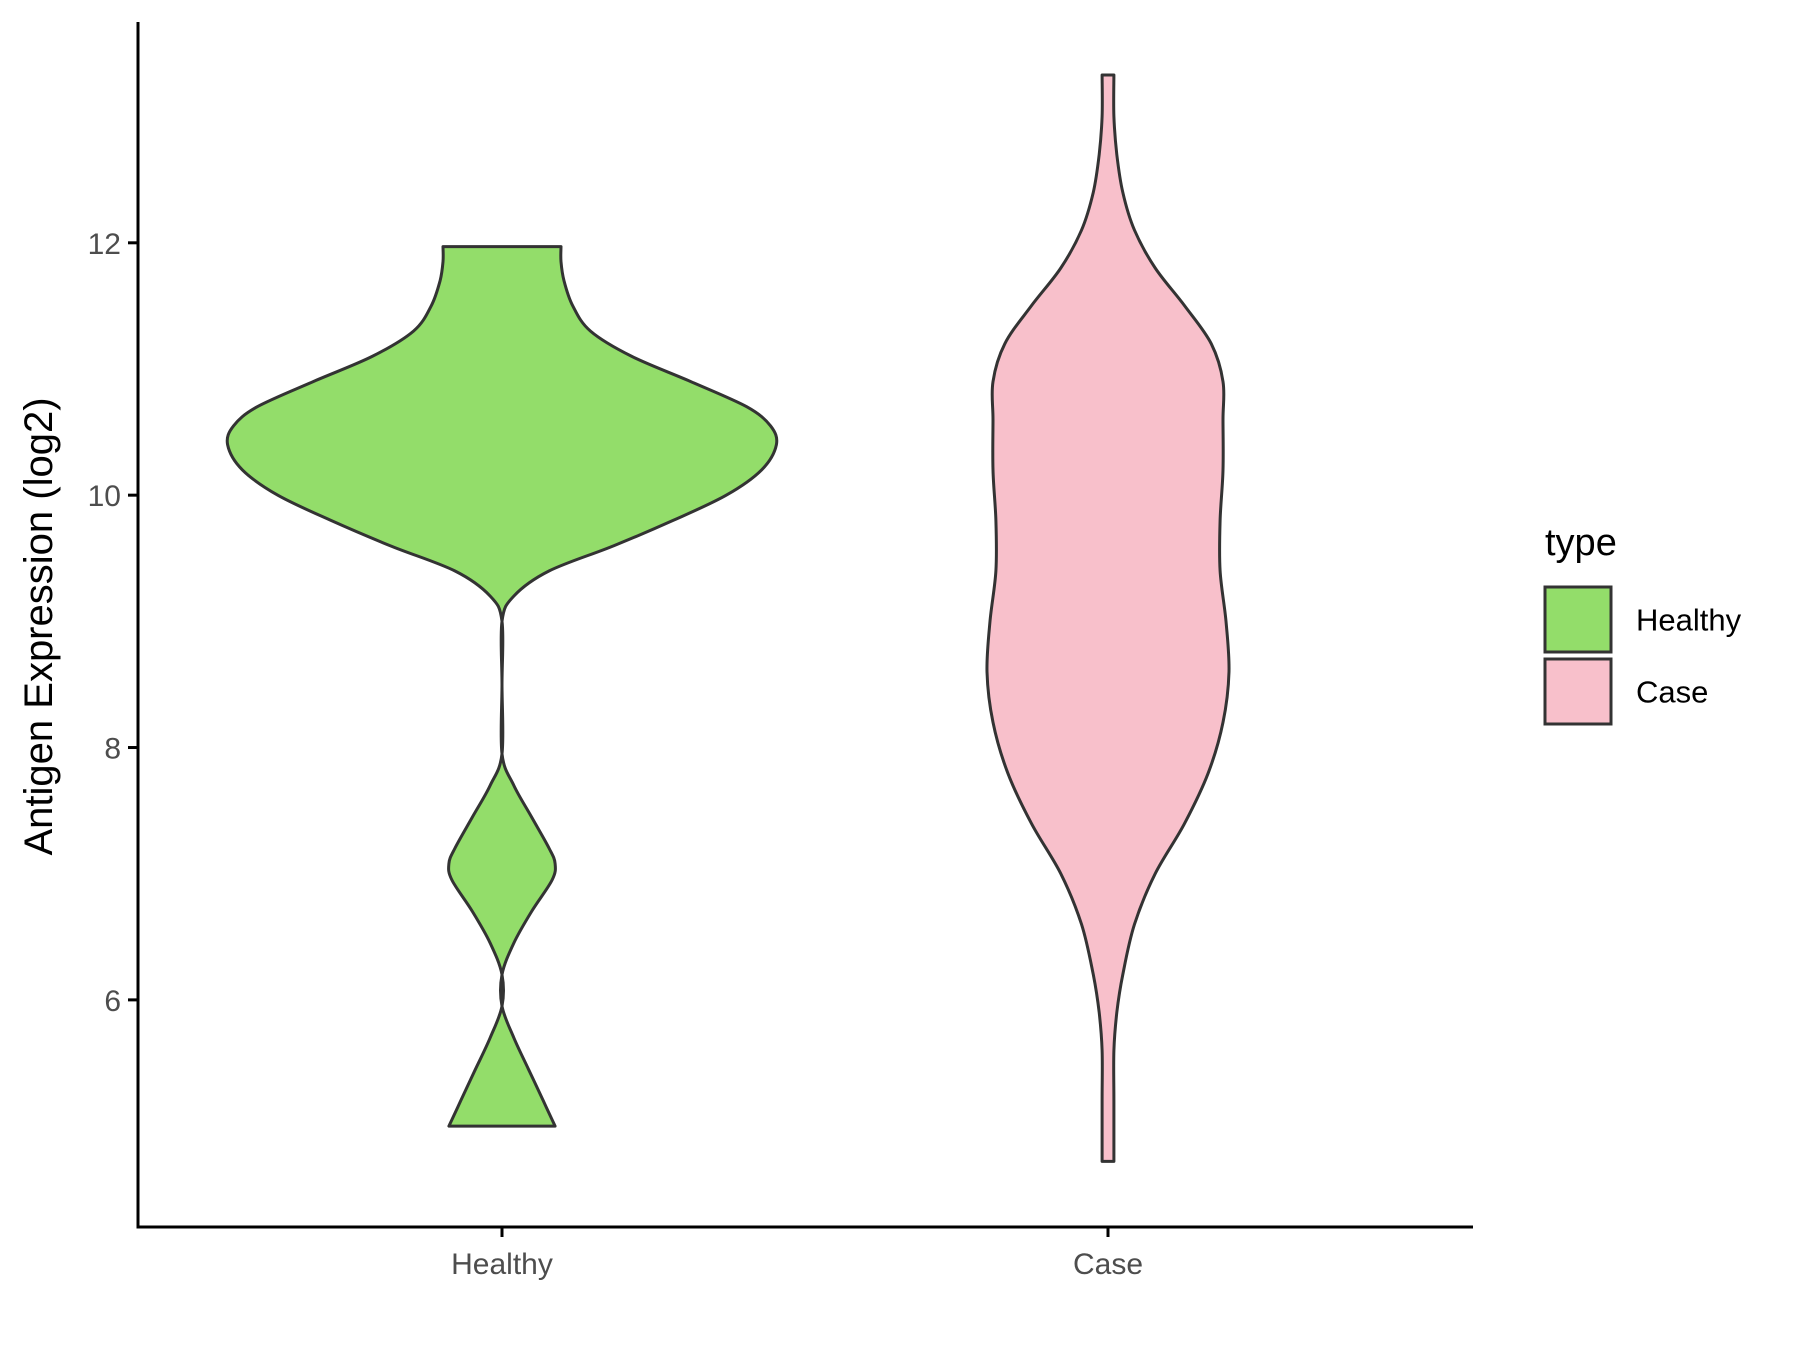 The image size is (1800, 1350). I want to click on legend-key-case, so click(1578, 691).